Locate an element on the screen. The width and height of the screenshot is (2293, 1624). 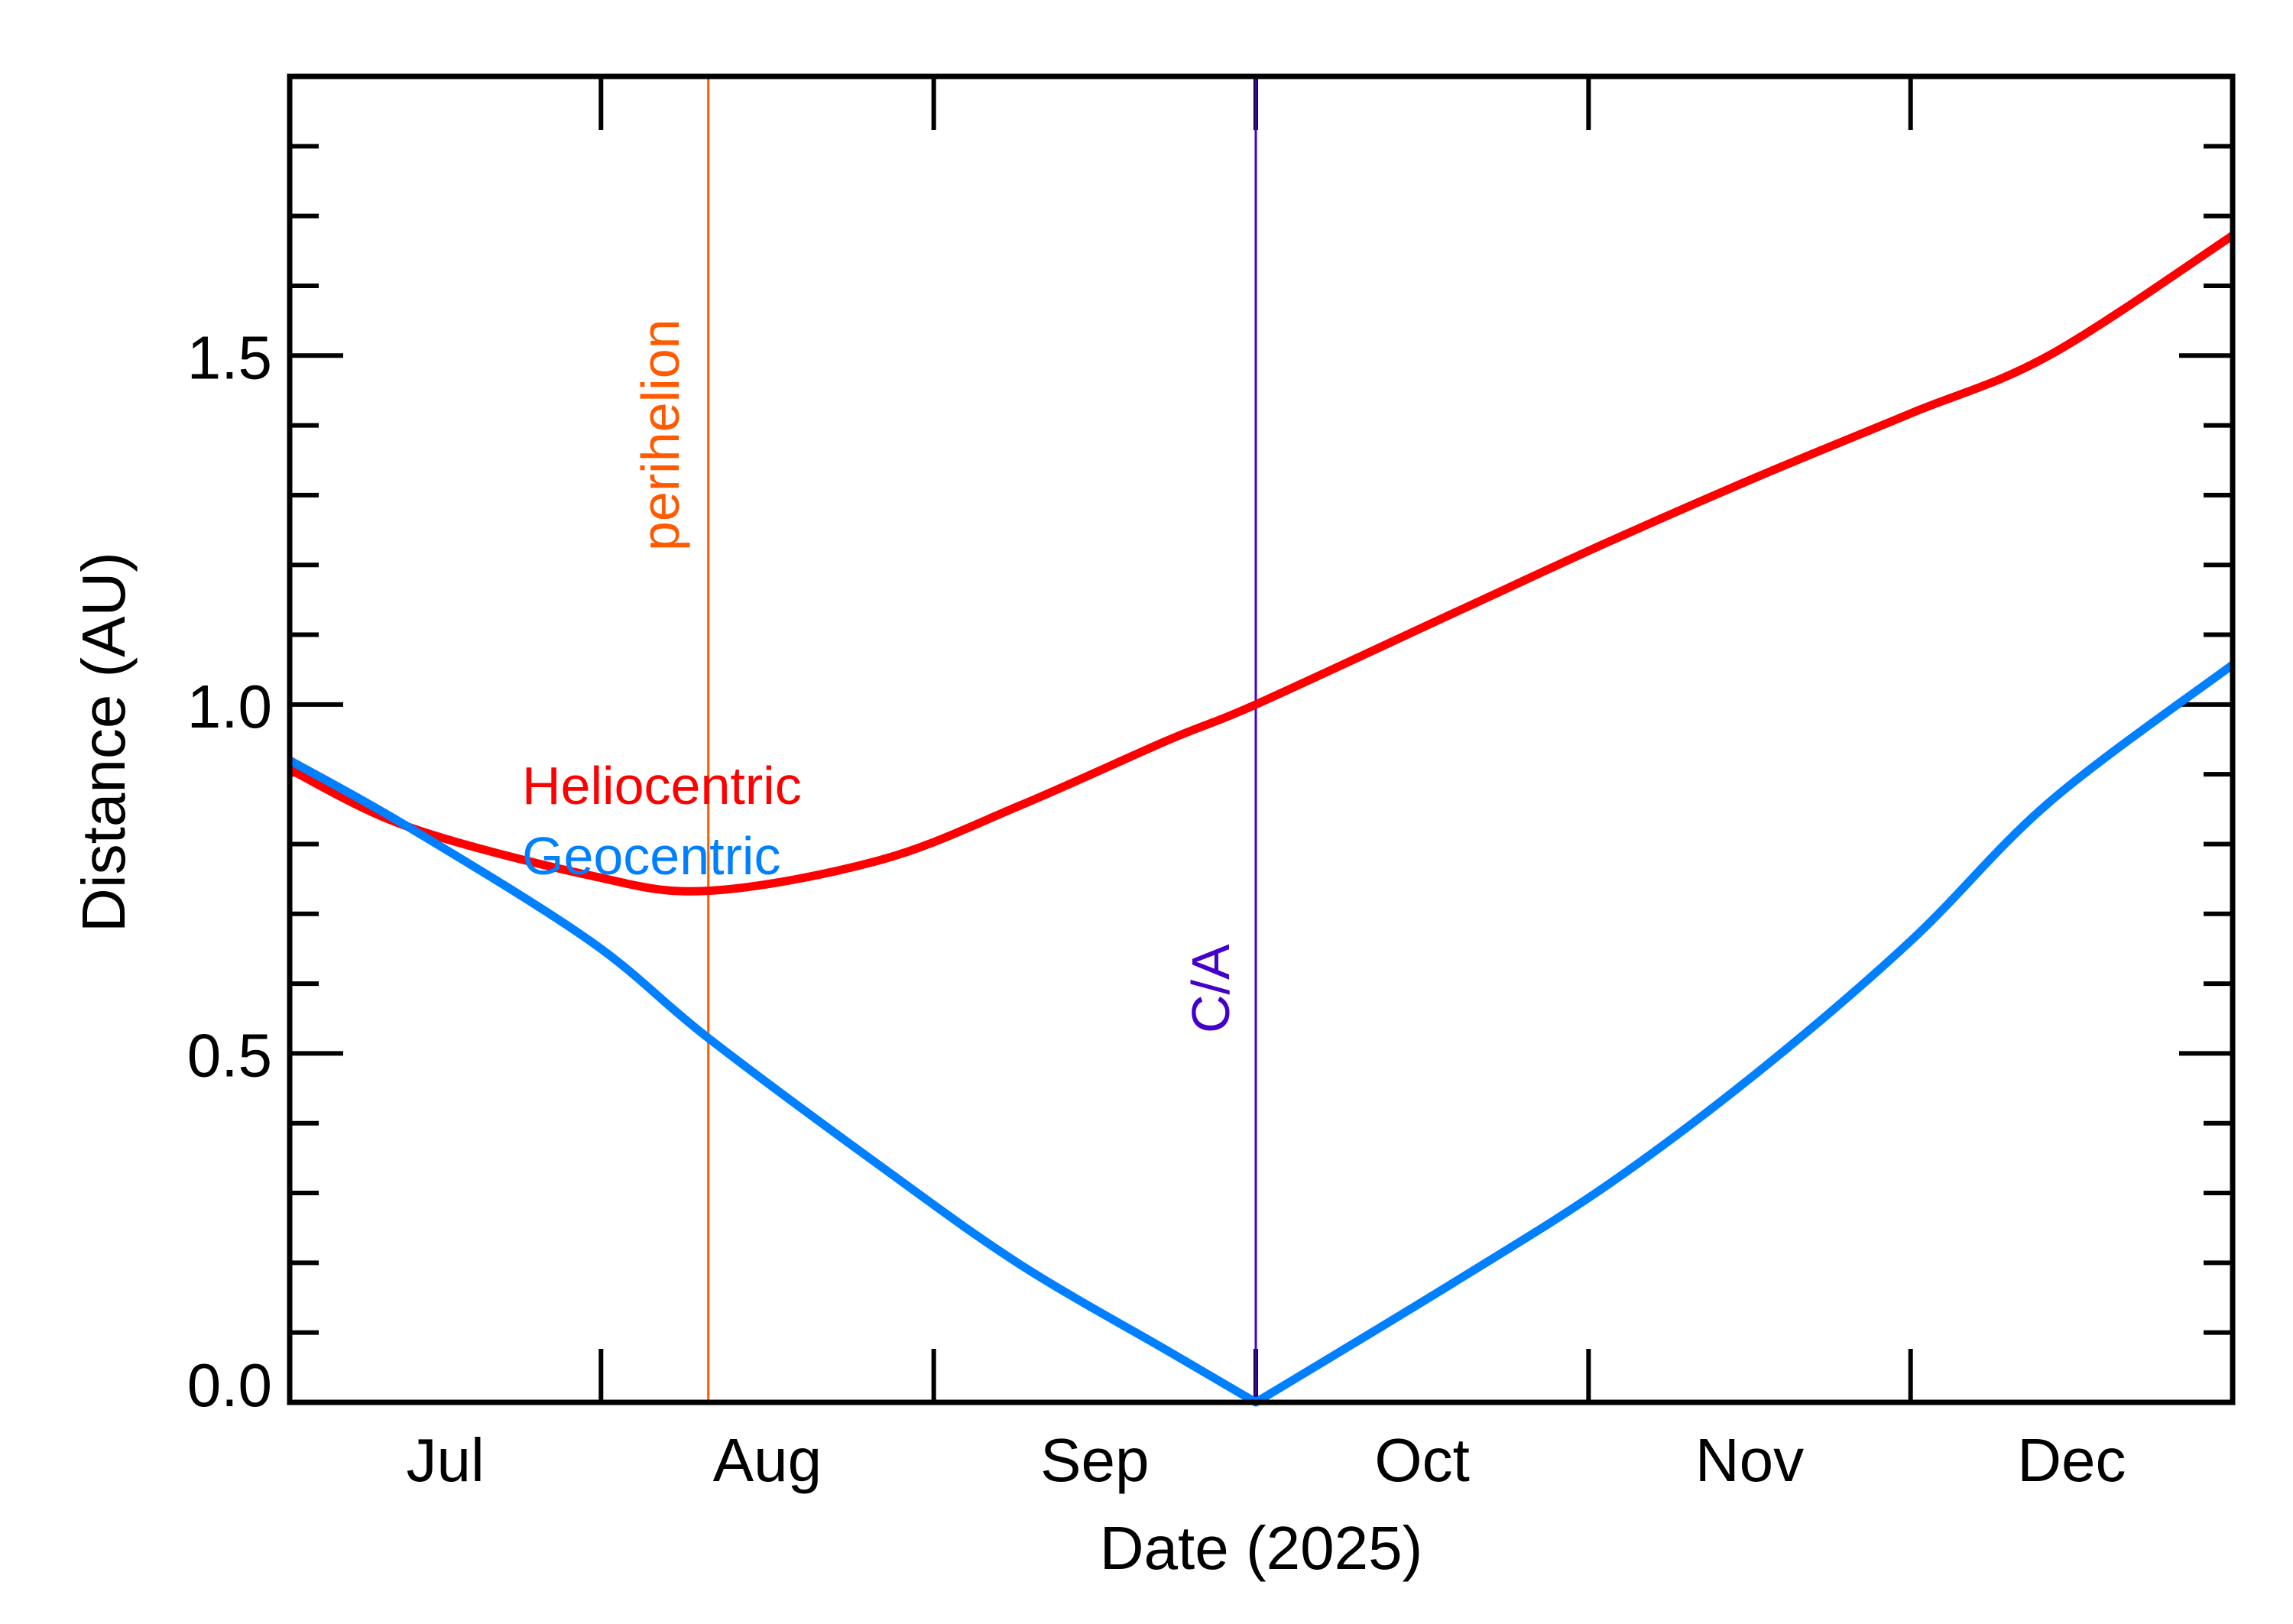
y-tick-label: 0.5 is located at coordinates (229, 1055).